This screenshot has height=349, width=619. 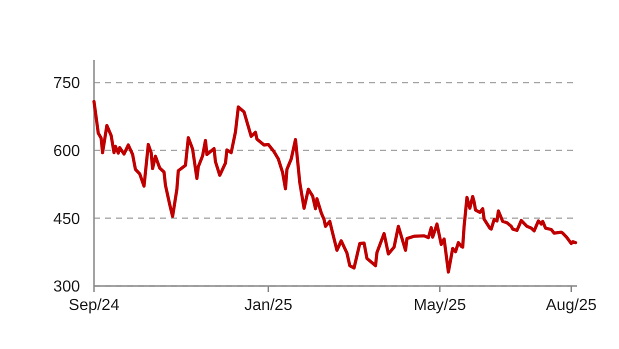 What do you see at coordinates (66, 83) in the screenshot?
I see `y-tick-label: 750` at bounding box center [66, 83].